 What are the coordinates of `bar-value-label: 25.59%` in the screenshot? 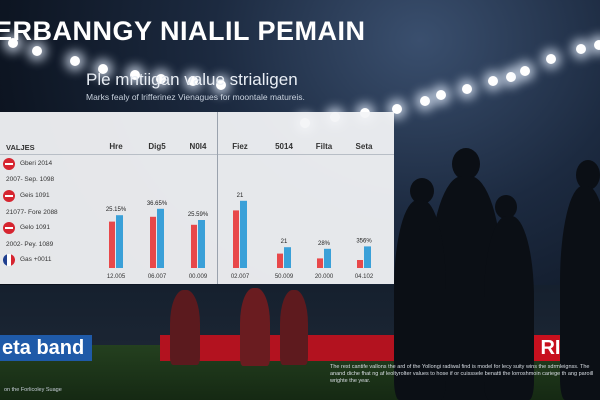 It's located at (198, 215).